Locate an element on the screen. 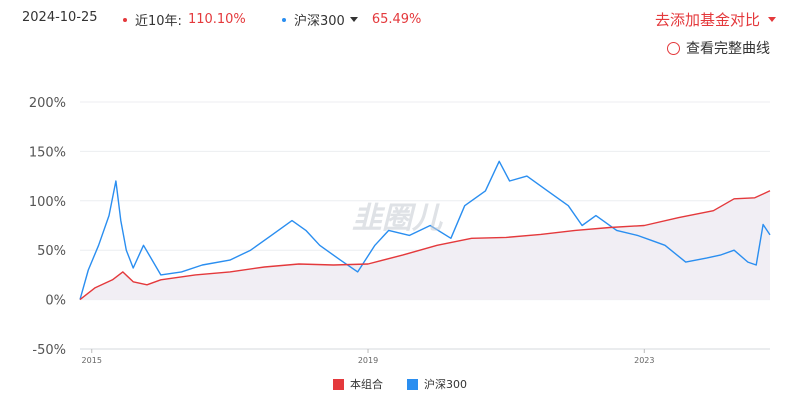 This screenshot has height=400, width=800. y-tick-label: 150% is located at coordinates (47, 152).